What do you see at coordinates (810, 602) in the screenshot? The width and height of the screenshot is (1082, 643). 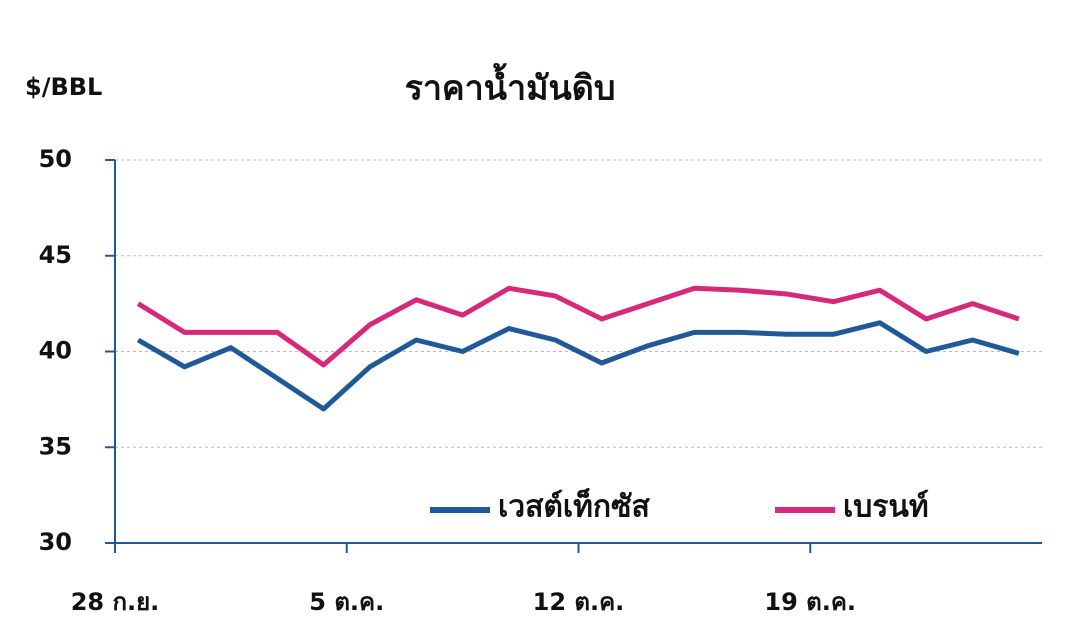 I see `x-tick-label: 19 ต.ค.` at bounding box center [810, 602].